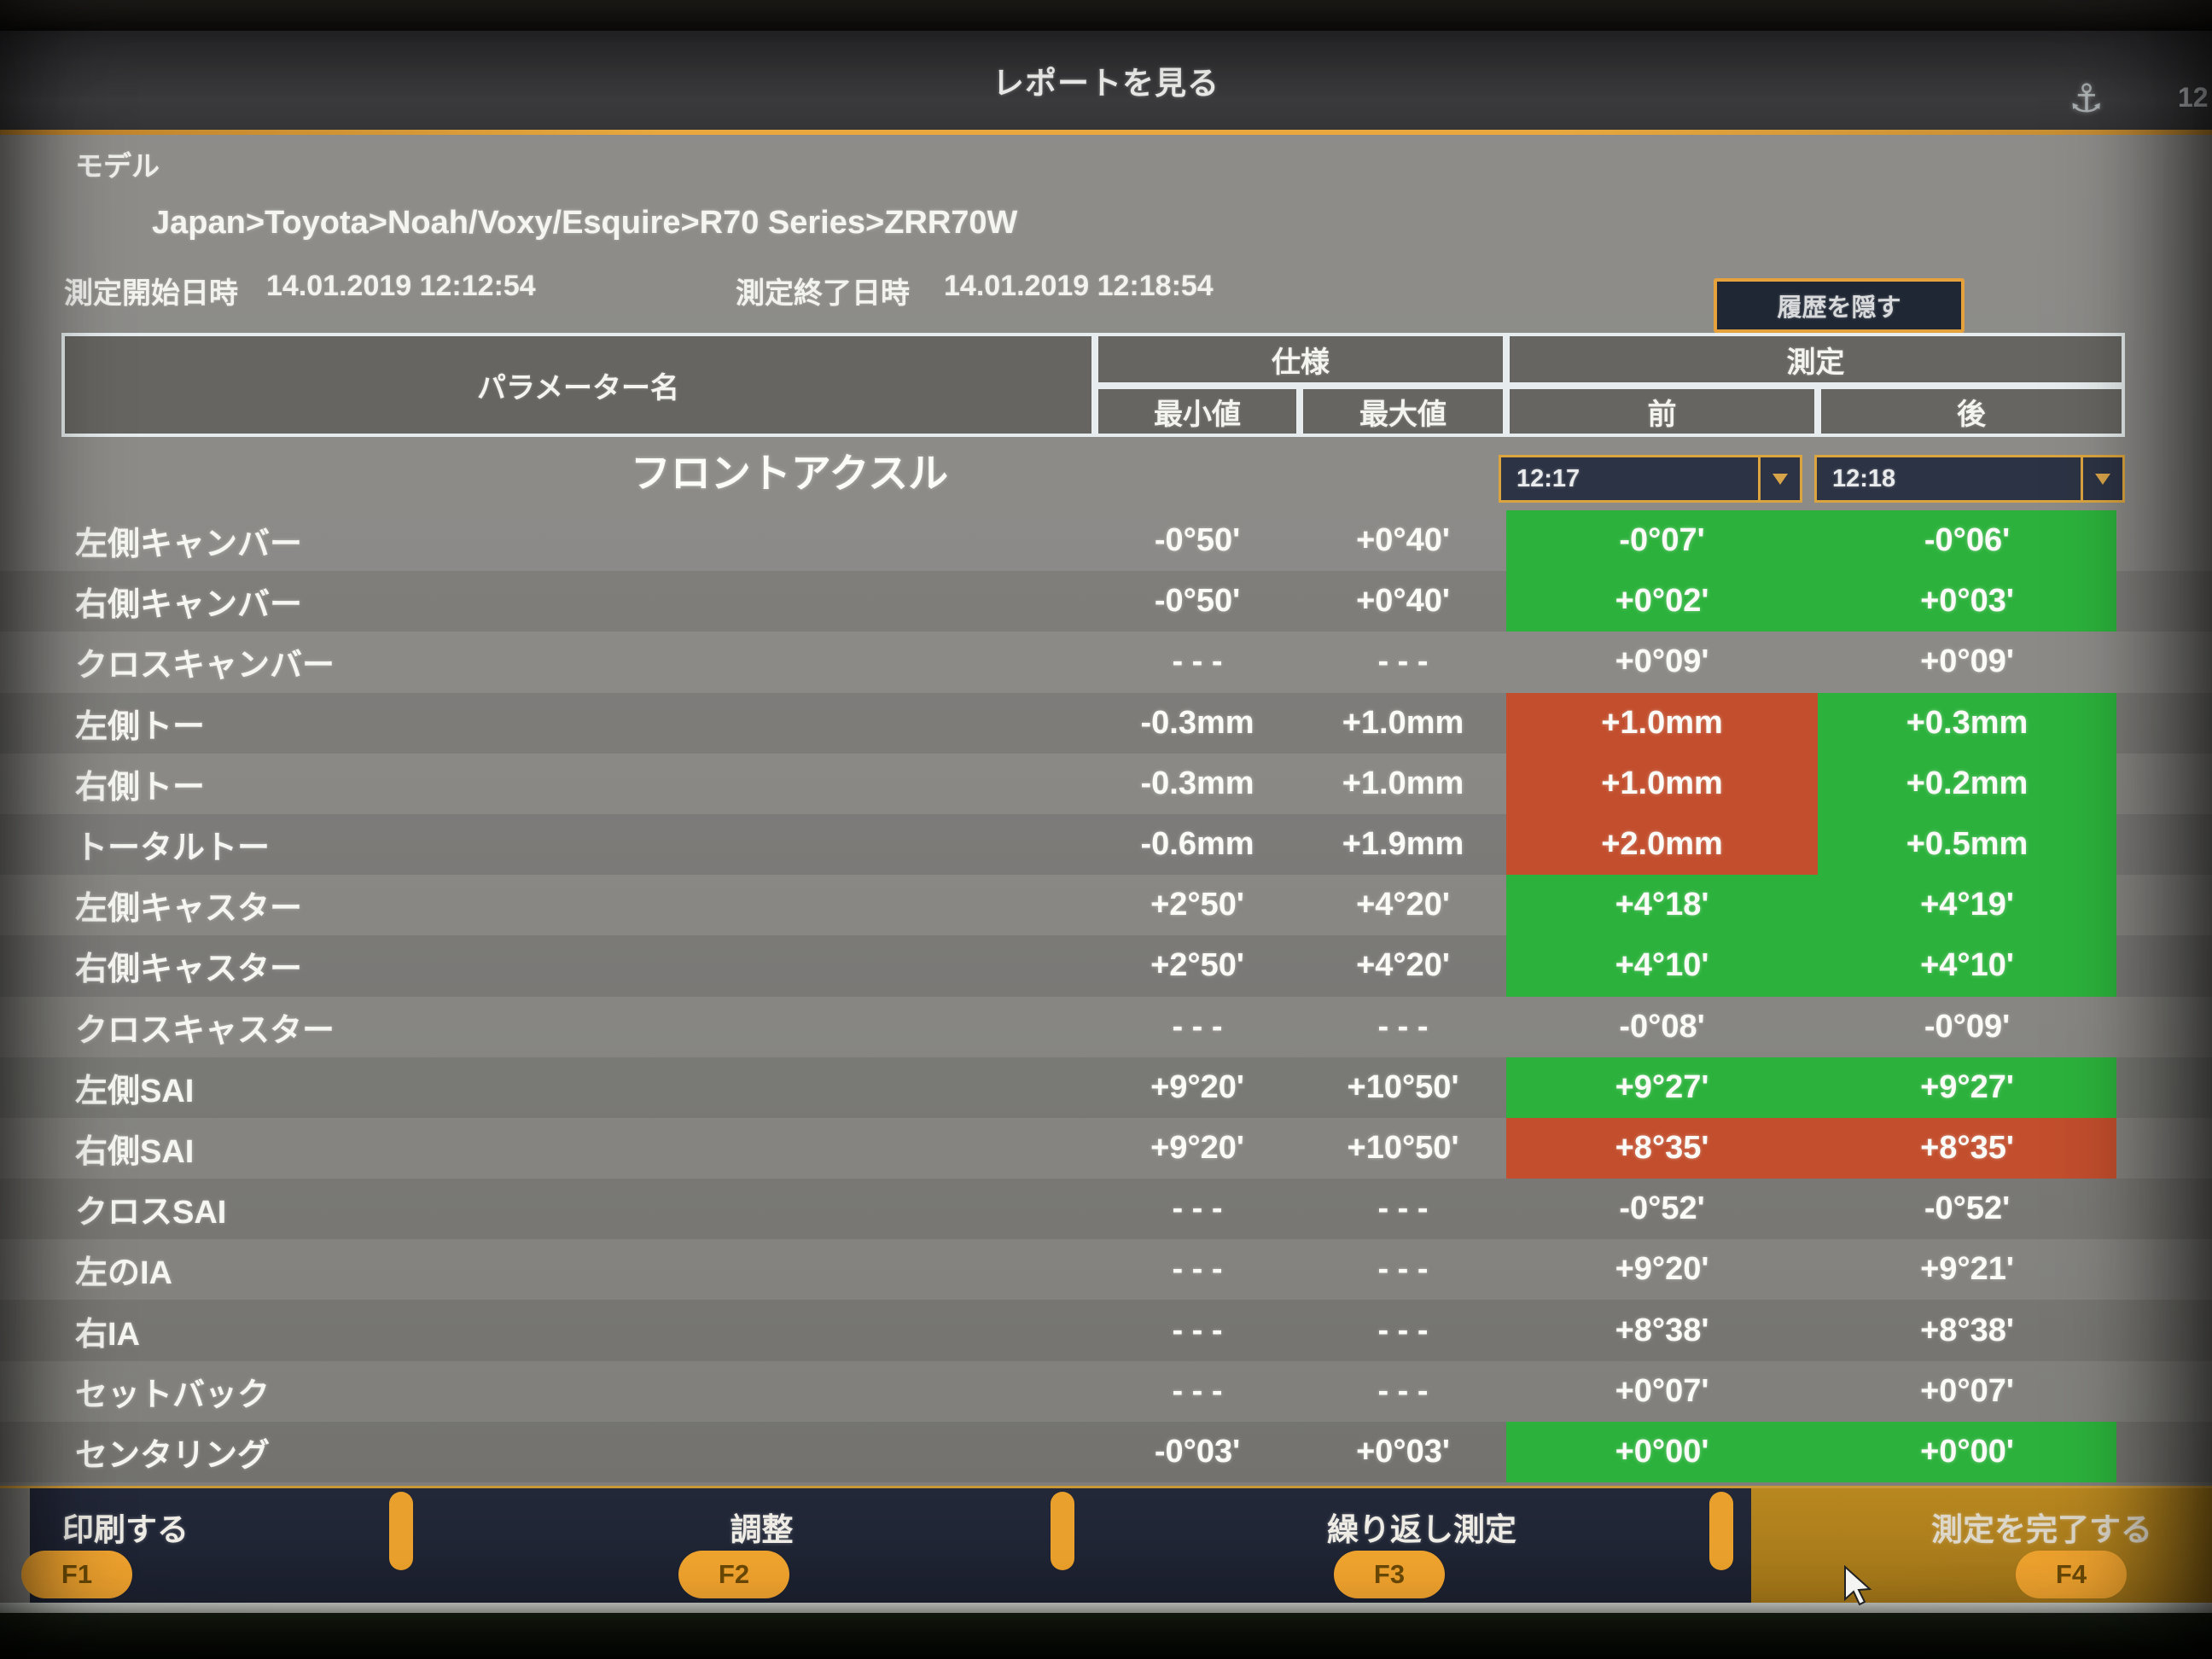  Describe the element at coordinates (173, 848) in the screenshot. I see `row-label: トータルトー` at that location.